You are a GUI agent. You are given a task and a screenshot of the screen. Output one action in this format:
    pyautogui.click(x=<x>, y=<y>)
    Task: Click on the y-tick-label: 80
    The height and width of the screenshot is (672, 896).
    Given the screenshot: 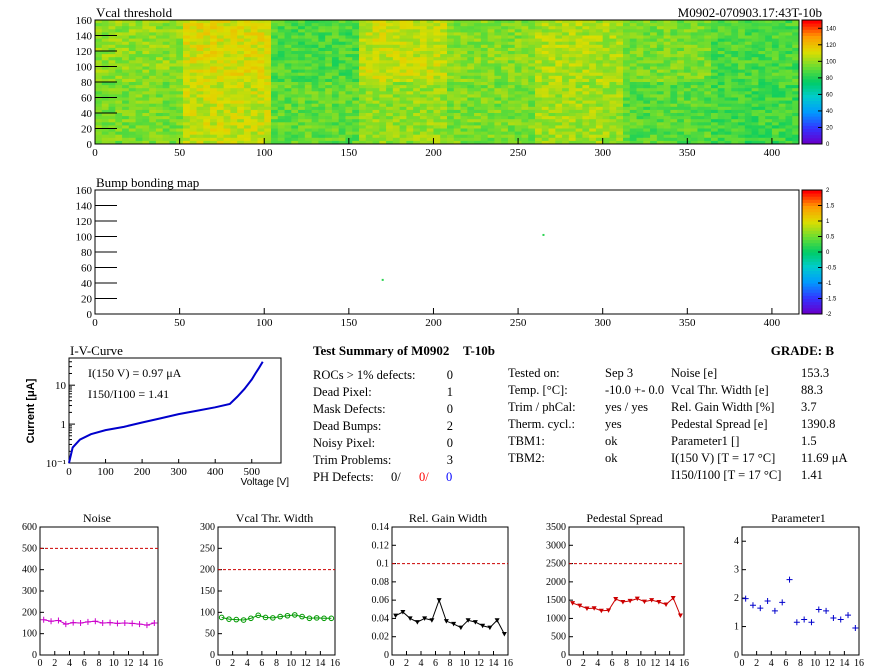 What is the action you would take?
    pyautogui.click(x=87, y=253)
    